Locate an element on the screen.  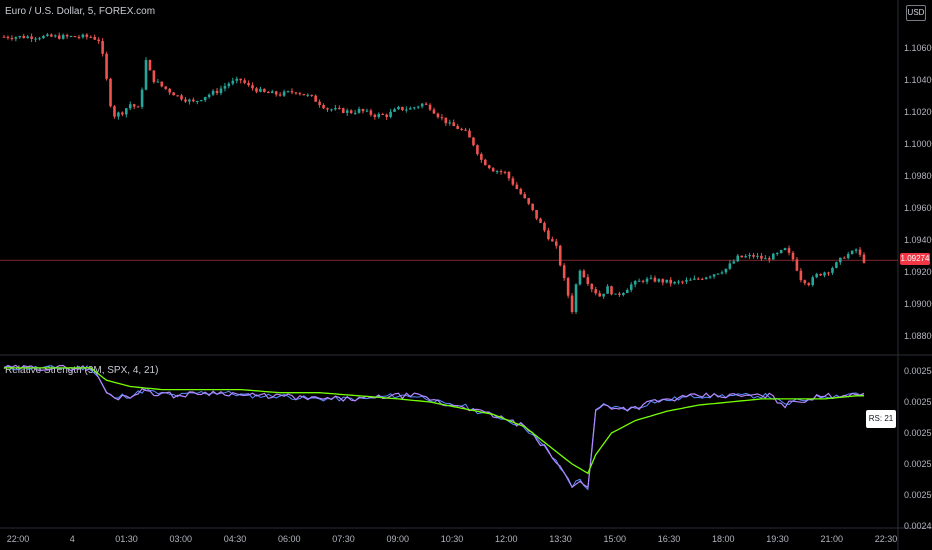
rs-value-tag: RS: 21 is located at coordinates (881, 419).